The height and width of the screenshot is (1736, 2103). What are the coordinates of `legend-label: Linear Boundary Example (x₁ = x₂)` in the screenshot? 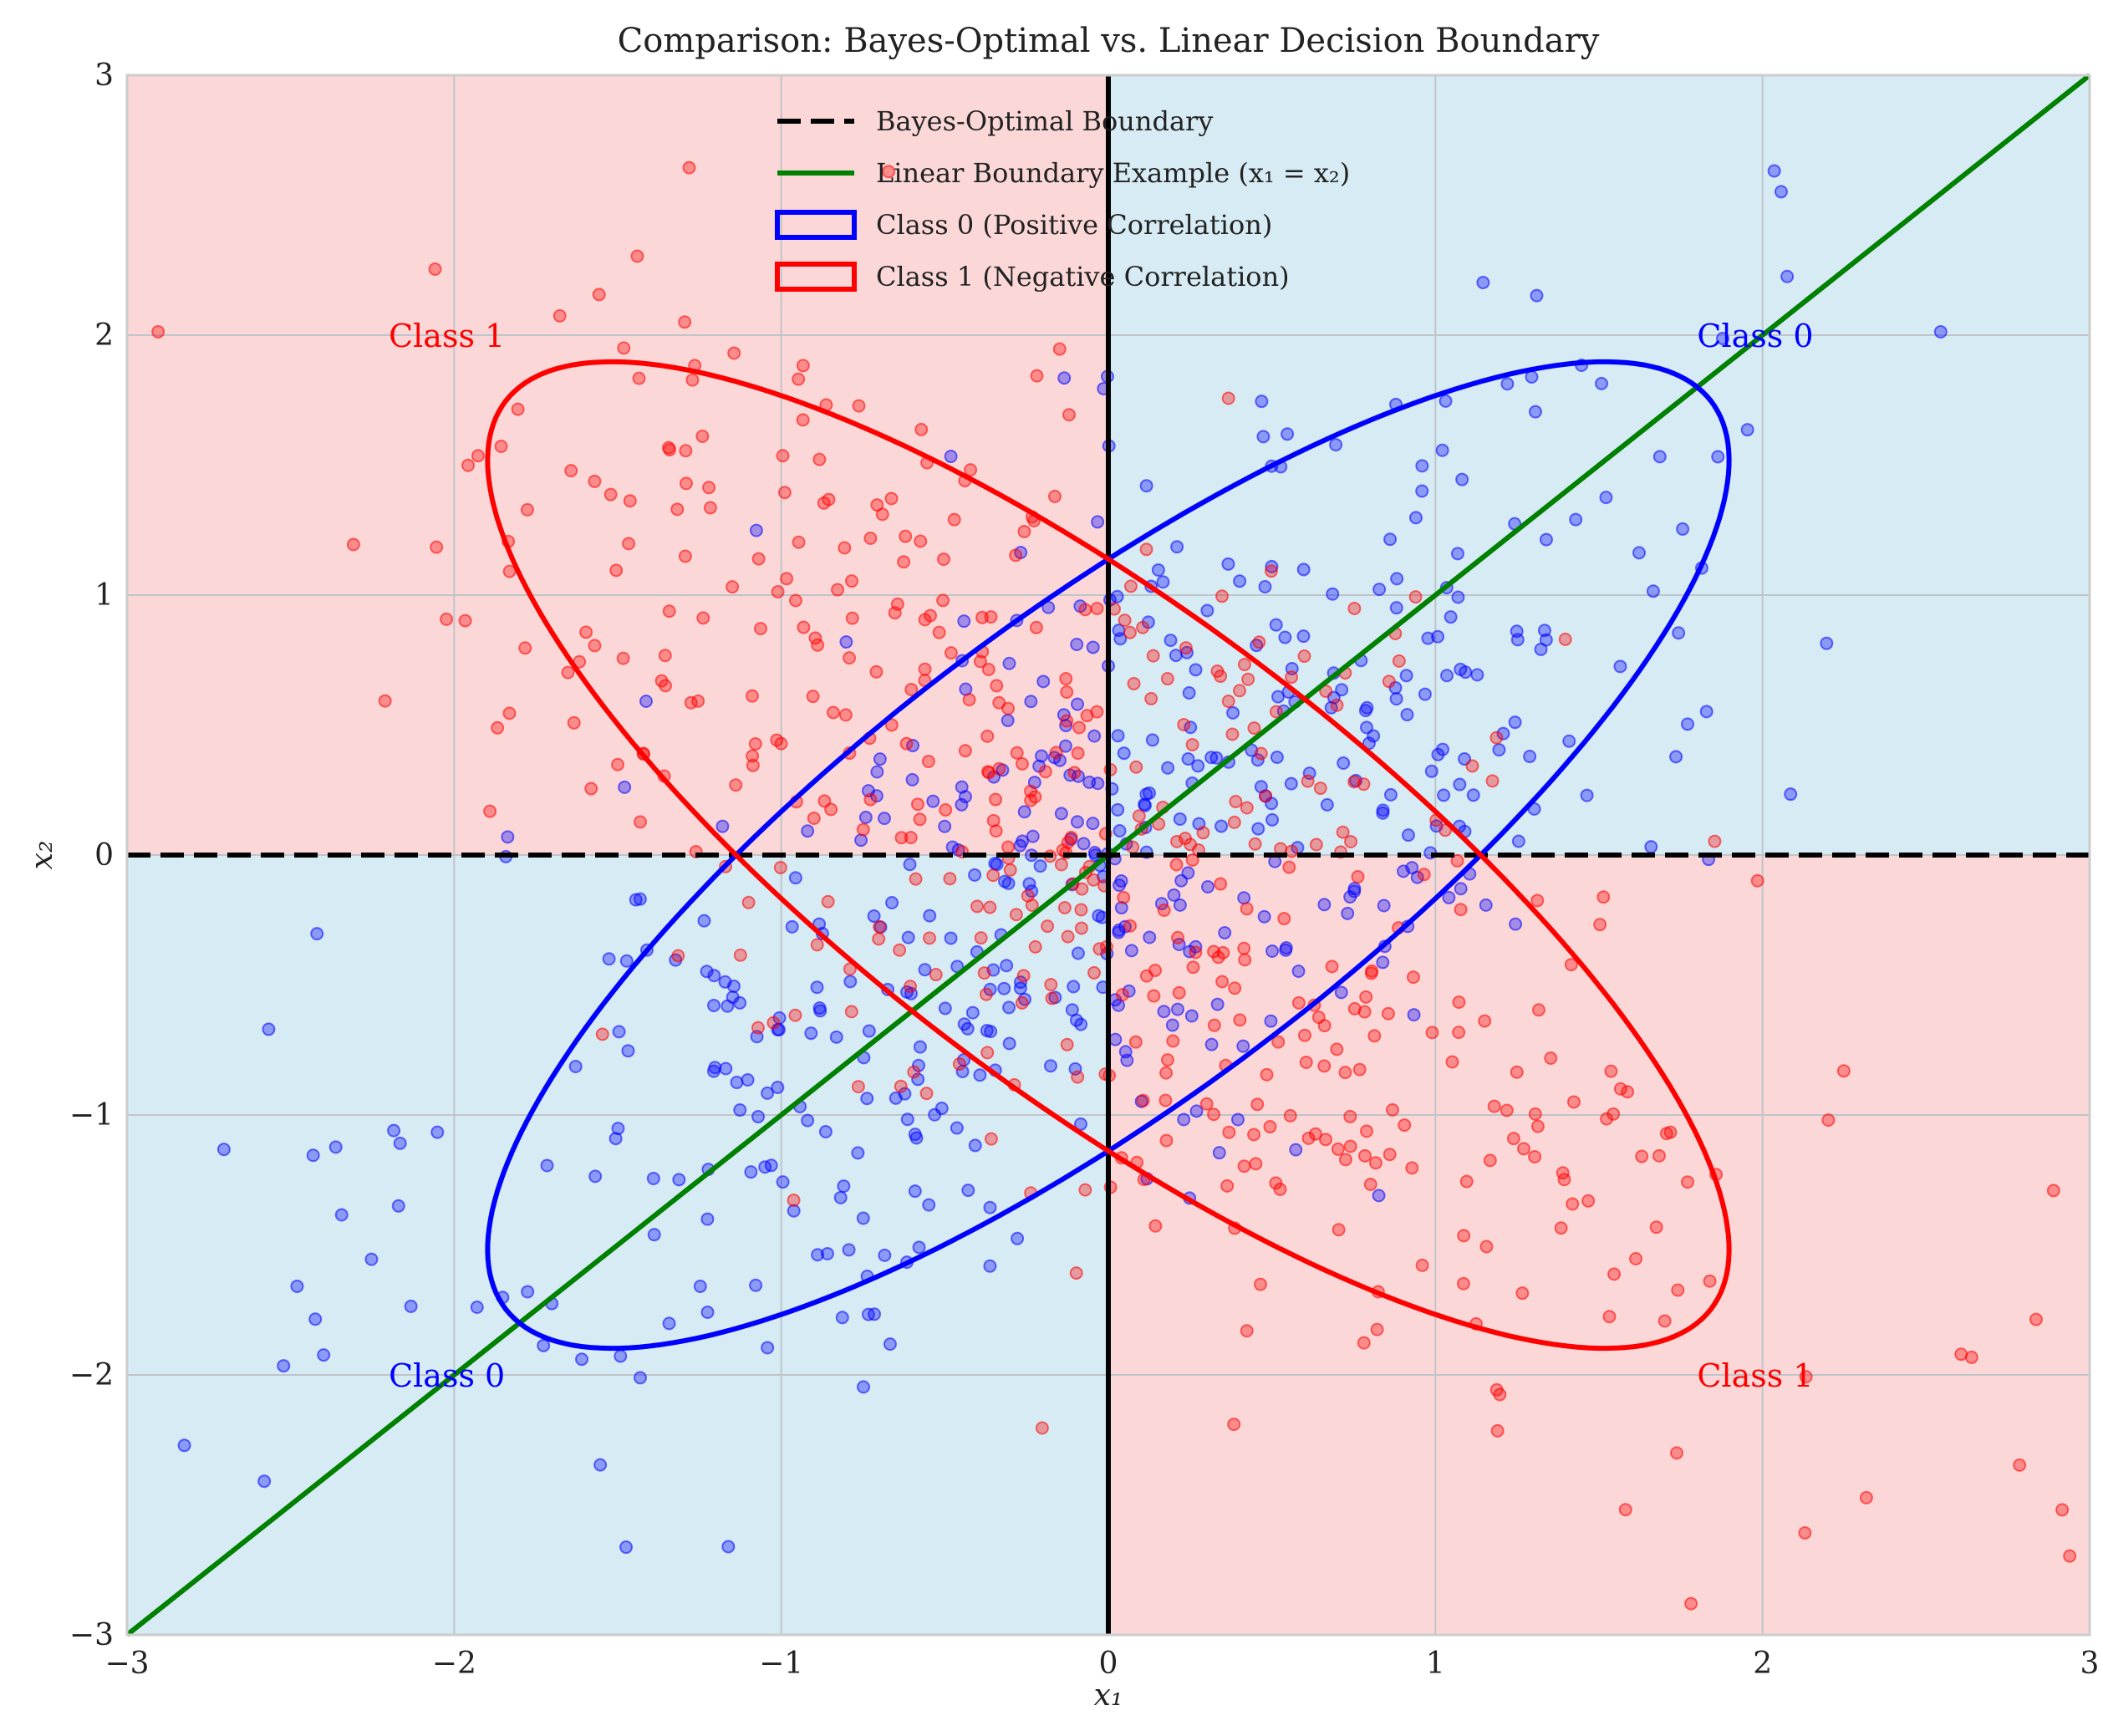 It's located at (1113, 173).